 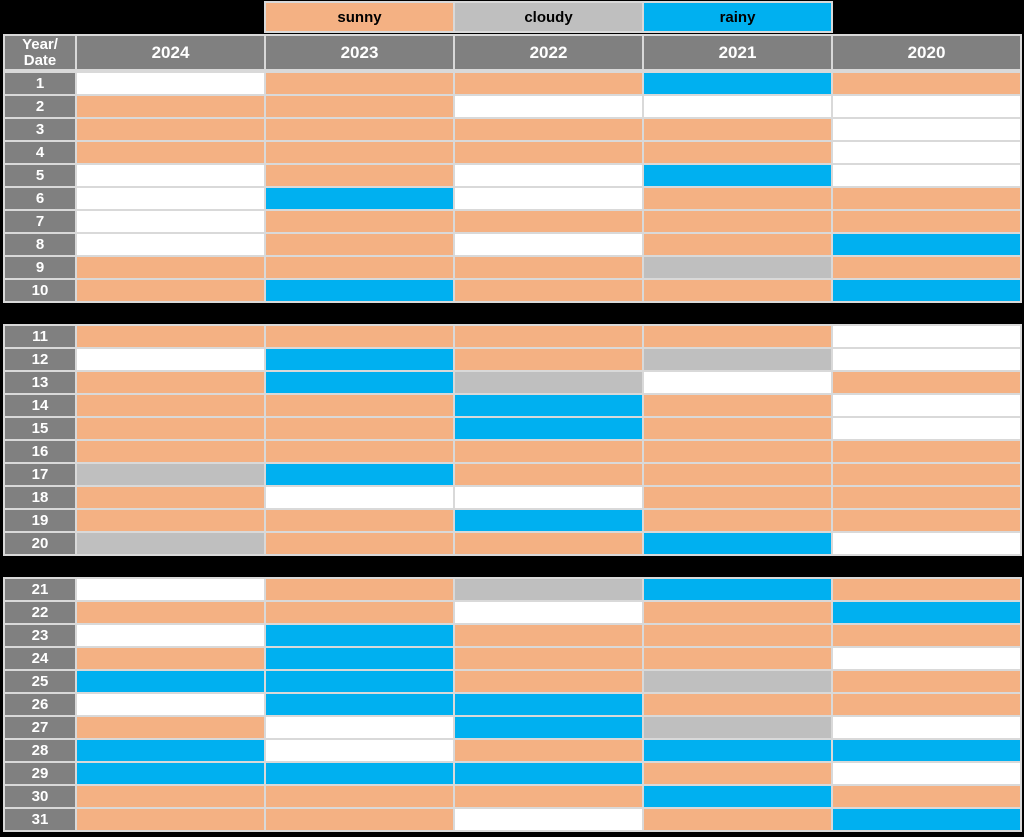 What do you see at coordinates (40, 589) in the screenshot?
I see `date-label-21: 21` at bounding box center [40, 589].